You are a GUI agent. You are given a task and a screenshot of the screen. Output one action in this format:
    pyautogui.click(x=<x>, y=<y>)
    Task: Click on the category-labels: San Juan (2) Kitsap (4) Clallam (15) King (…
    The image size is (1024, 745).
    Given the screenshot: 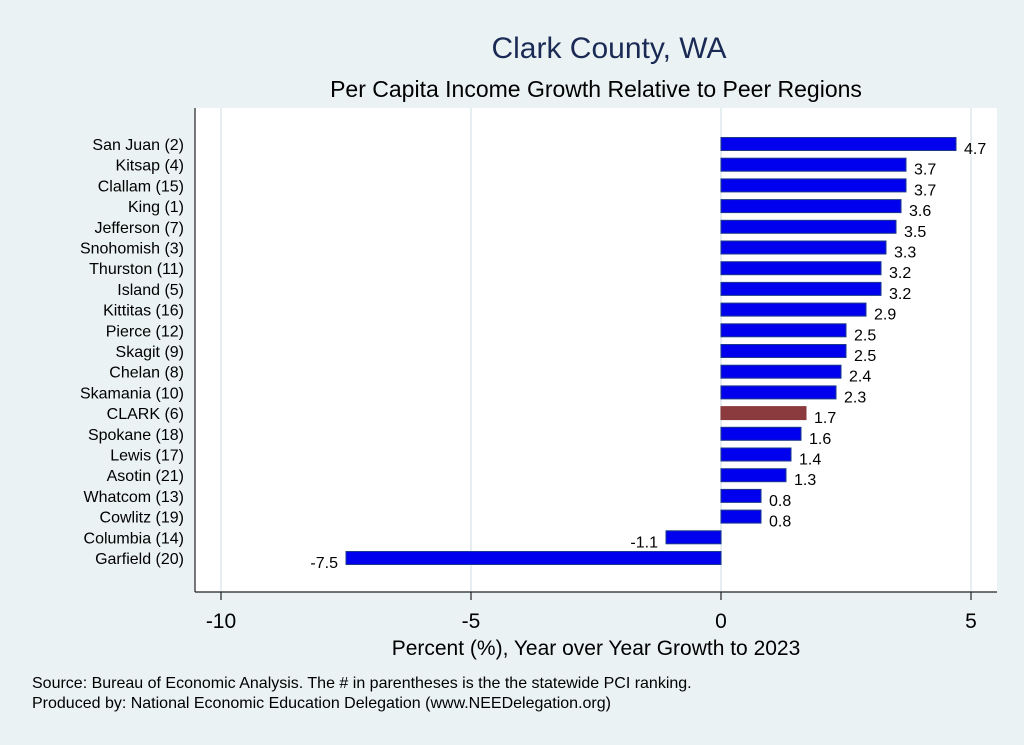 What is the action you would take?
    pyautogui.click(x=132, y=352)
    